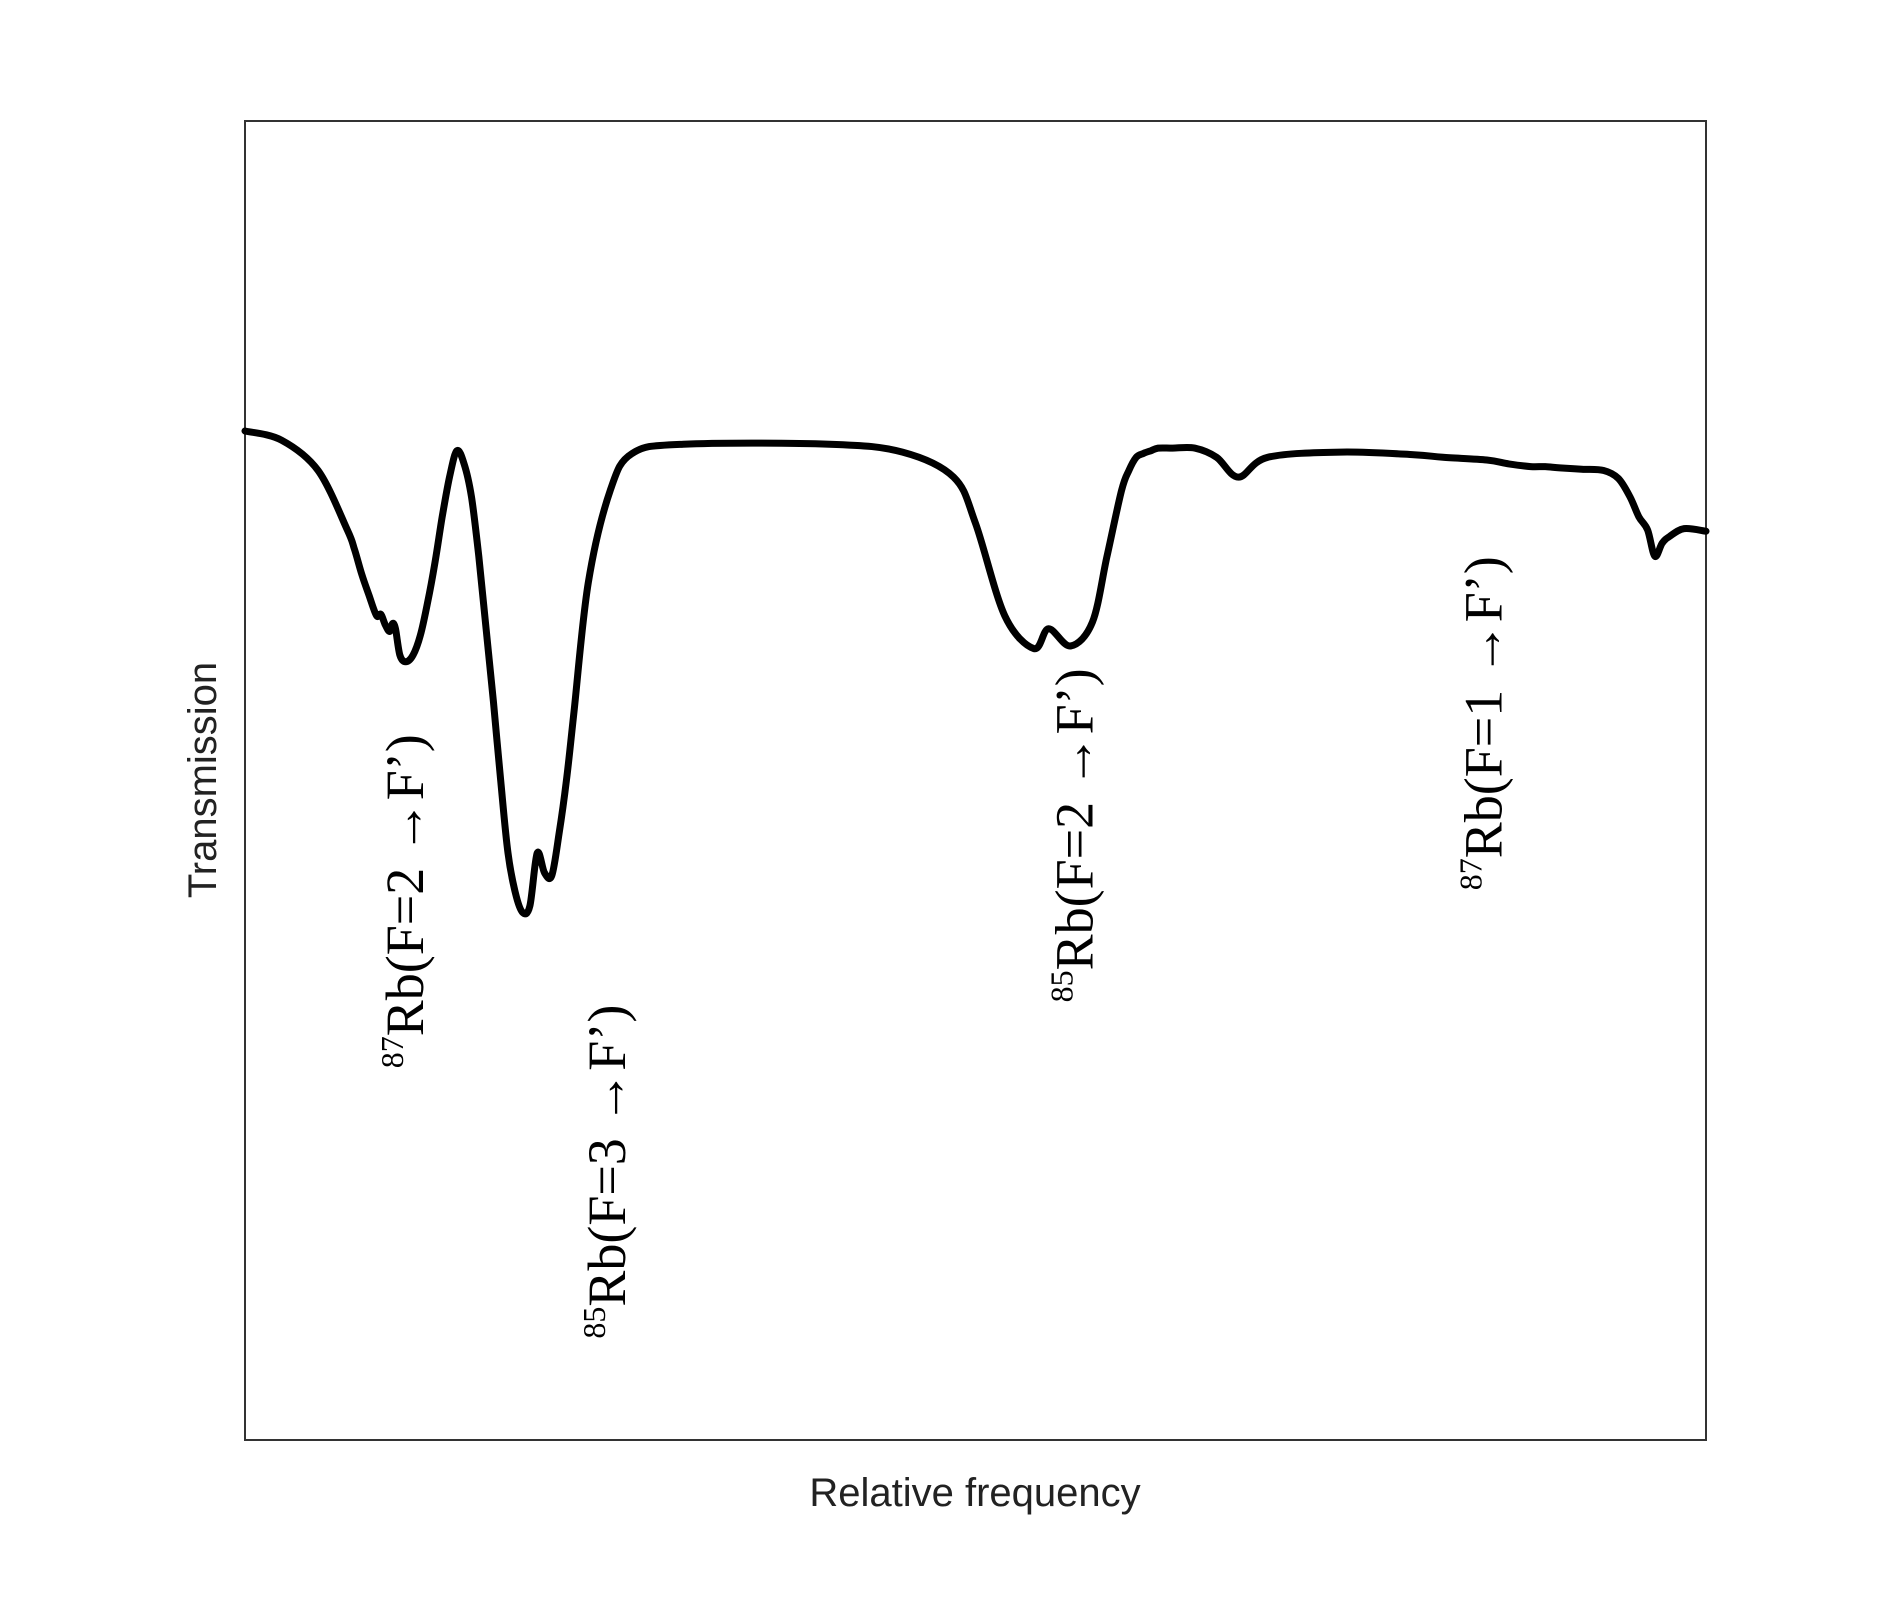  Describe the element at coordinates (1484, 707) in the screenshot. I see `peak-label-transition: Rb(F=1 →F’)` at that location.